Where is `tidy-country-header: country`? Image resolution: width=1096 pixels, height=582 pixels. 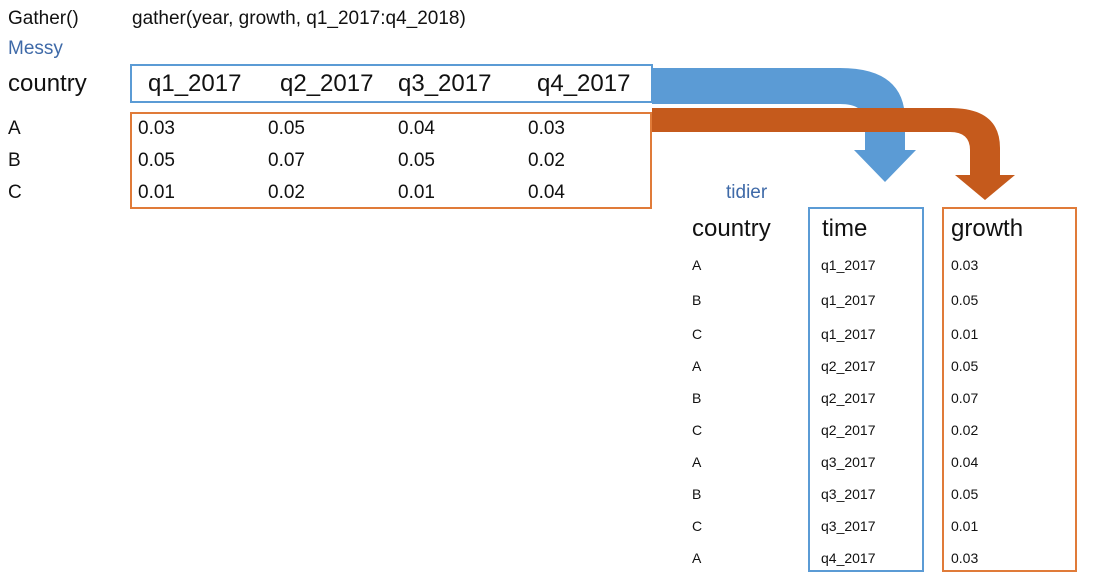
tidy-country-header: country is located at coordinates (731, 228).